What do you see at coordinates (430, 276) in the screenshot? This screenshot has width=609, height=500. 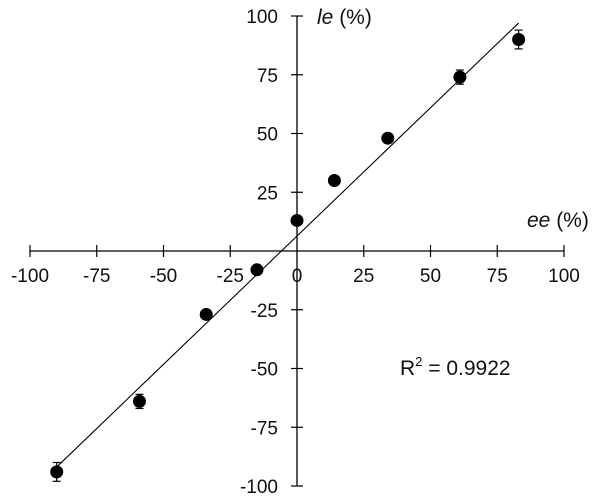 I see `x-tick-label: 50` at bounding box center [430, 276].